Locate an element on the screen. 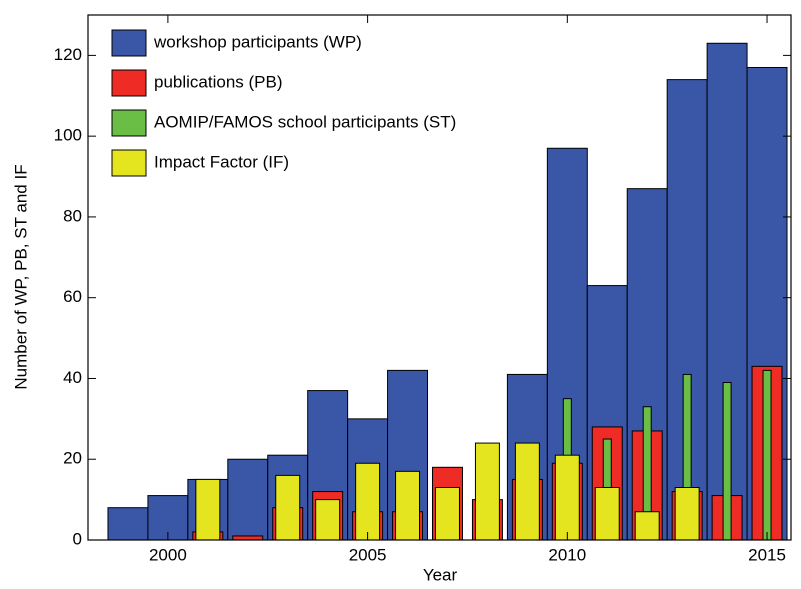 The width and height of the screenshot is (801, 589). y-tick-label: 60 is located at coordinates (72, 296).